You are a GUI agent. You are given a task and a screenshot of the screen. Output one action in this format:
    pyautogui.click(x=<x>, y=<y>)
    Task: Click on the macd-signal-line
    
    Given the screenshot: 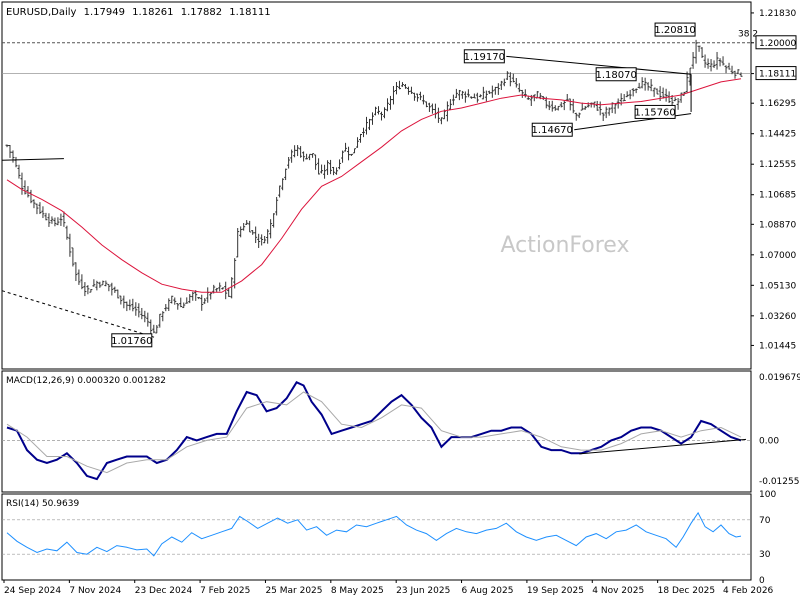 What is the action you would take?
    pyautogui.click(x=374, y=432)
    